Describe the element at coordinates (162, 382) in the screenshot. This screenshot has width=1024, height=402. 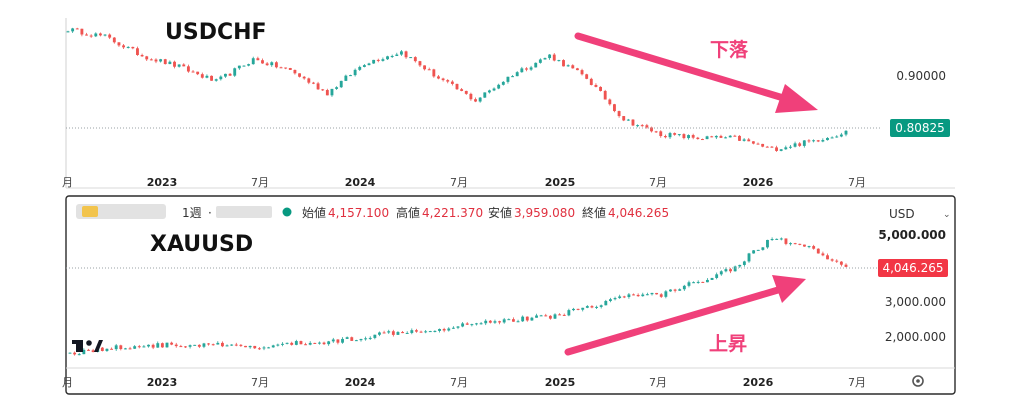
I see `x-tick: 2023` at that location.